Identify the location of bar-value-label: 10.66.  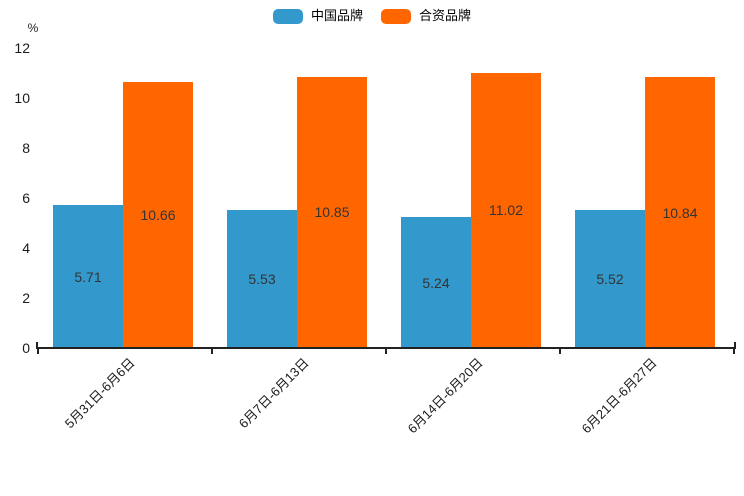
(158, 214).